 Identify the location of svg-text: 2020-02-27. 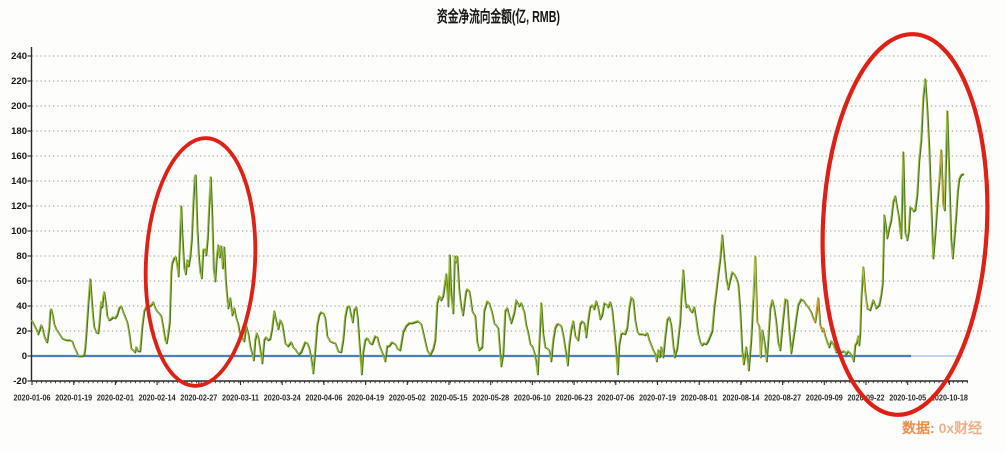
(198, 398).